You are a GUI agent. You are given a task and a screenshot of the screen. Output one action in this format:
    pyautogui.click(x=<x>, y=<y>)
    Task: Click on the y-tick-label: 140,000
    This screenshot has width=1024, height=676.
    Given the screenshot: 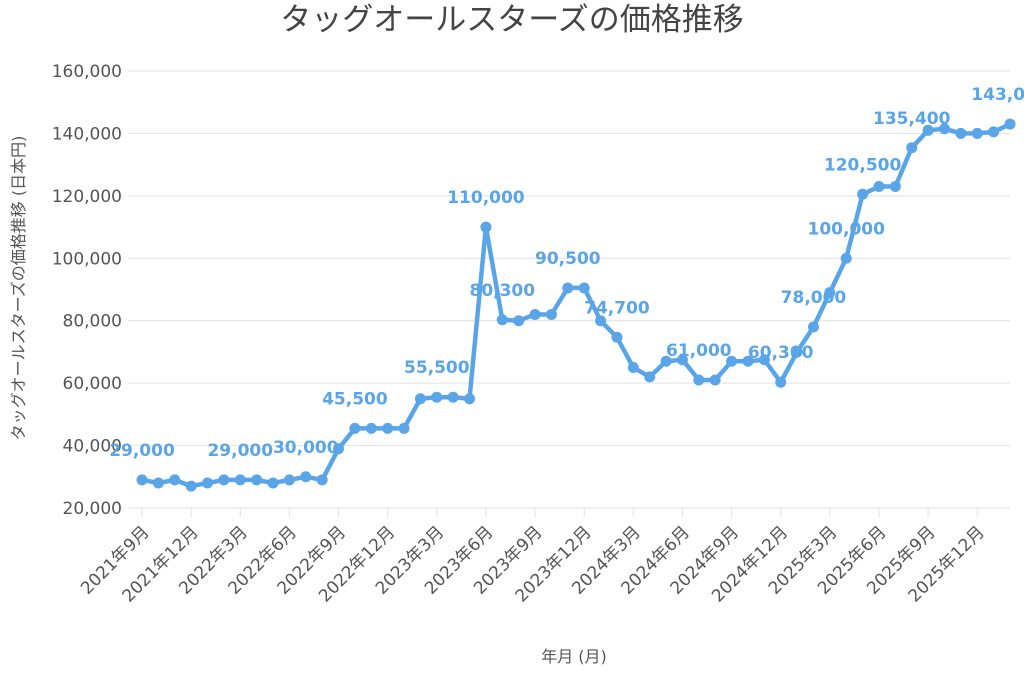 What is the action you would take?
    pyautogui.click(x=87, y=134)
    